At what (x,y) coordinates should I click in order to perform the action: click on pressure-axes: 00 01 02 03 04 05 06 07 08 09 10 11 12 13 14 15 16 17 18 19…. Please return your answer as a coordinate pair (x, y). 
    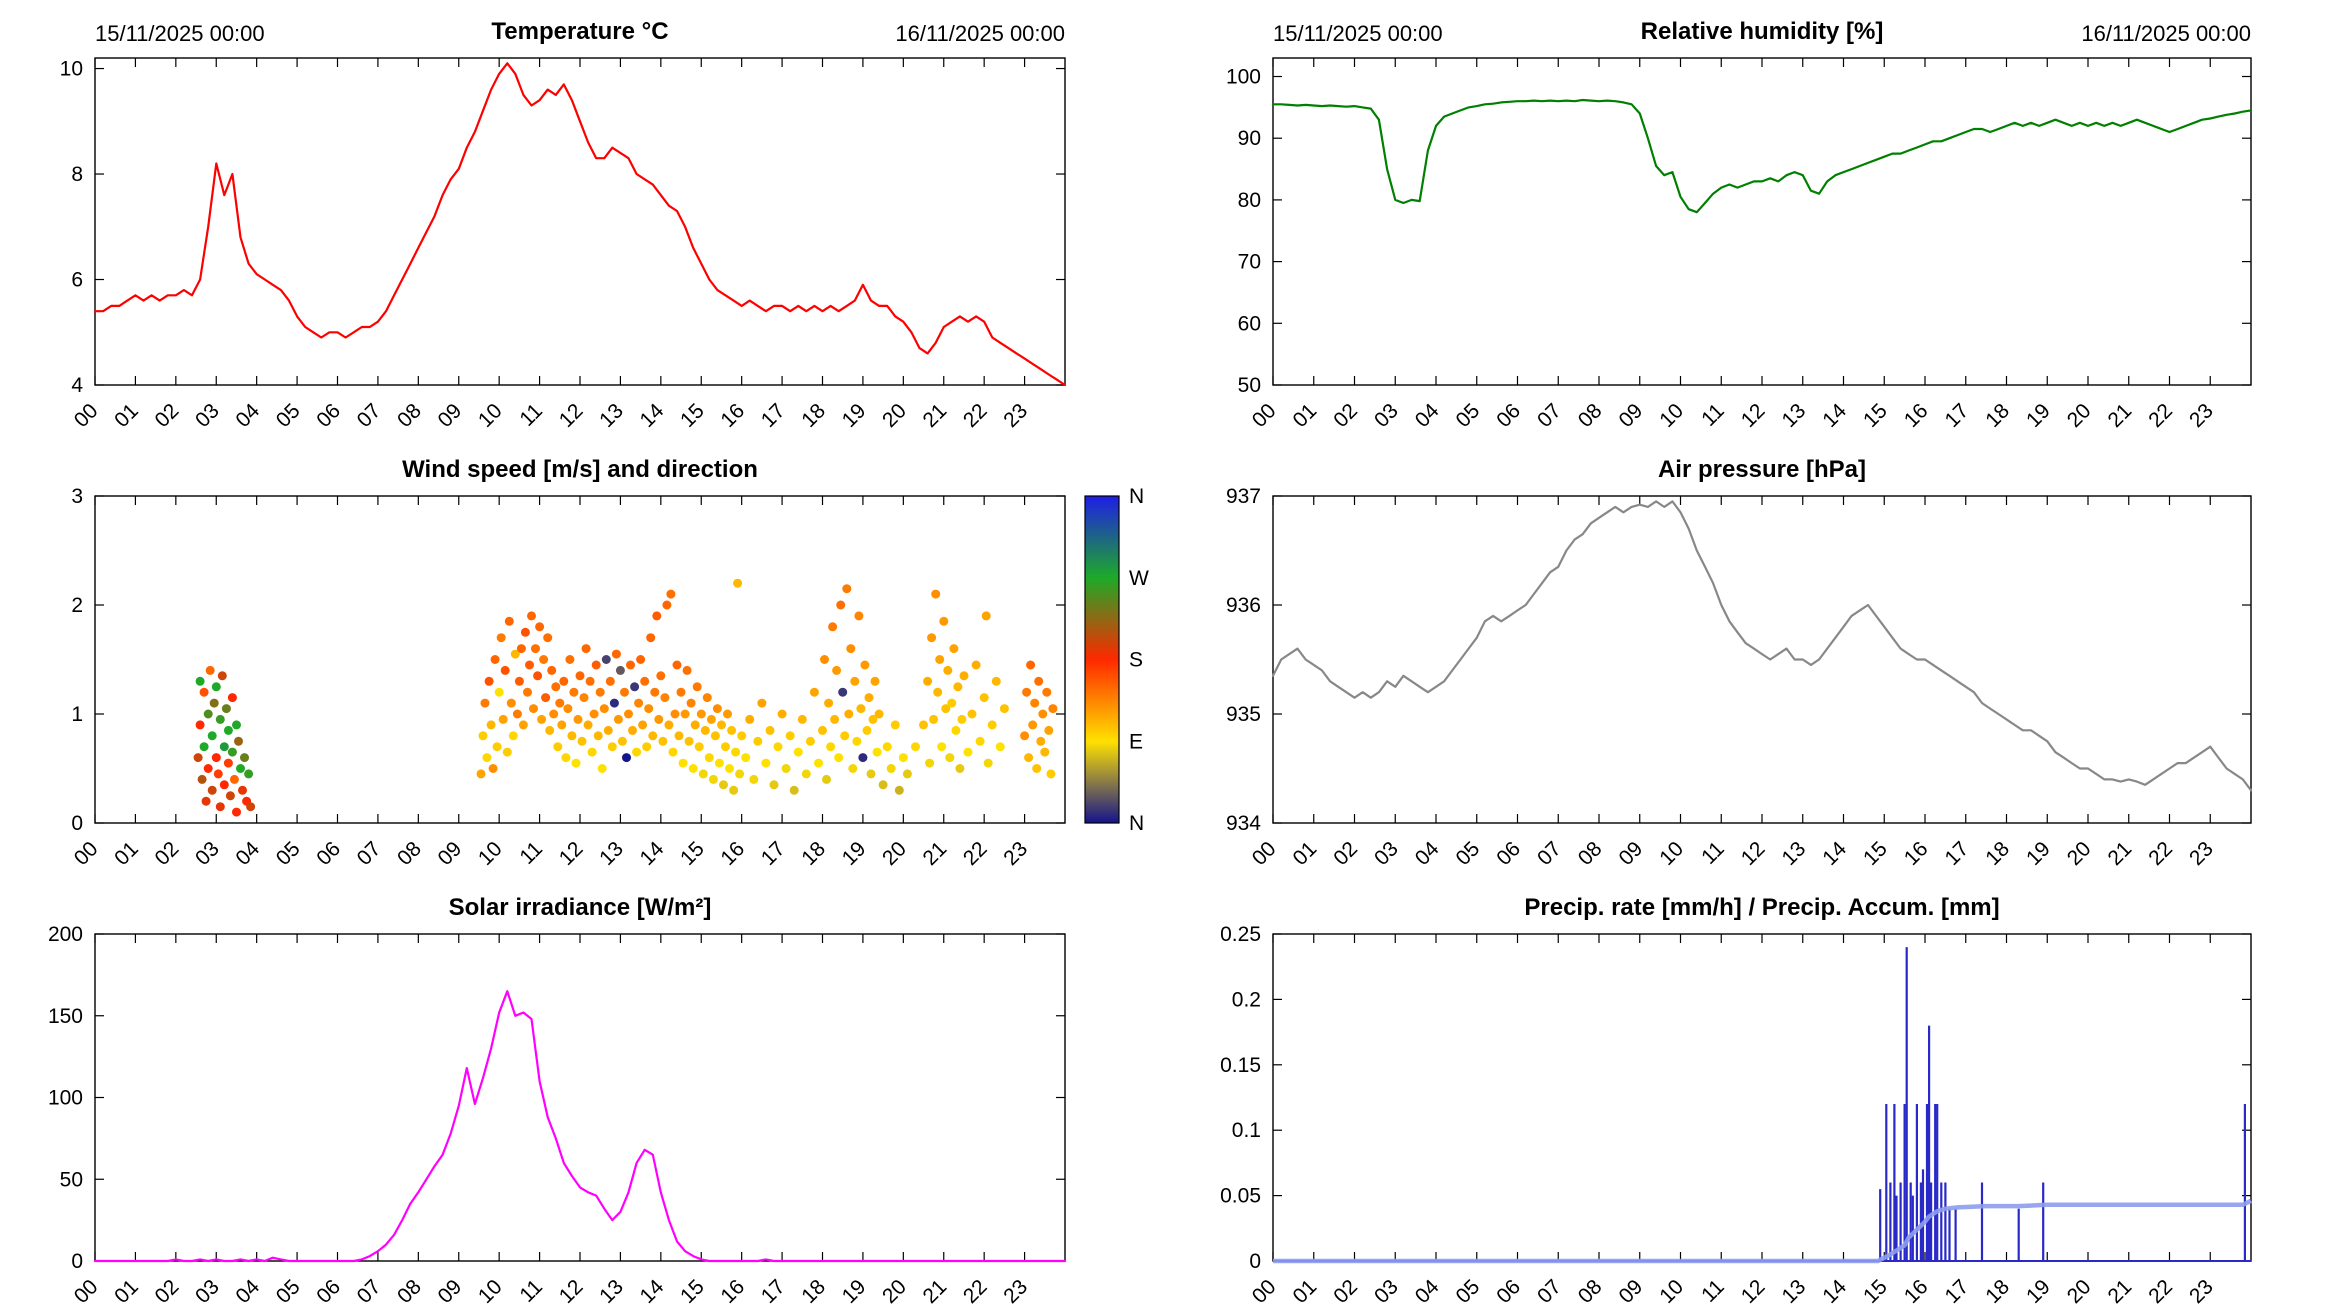
    Looking at the image, I should click on (1739, 677).